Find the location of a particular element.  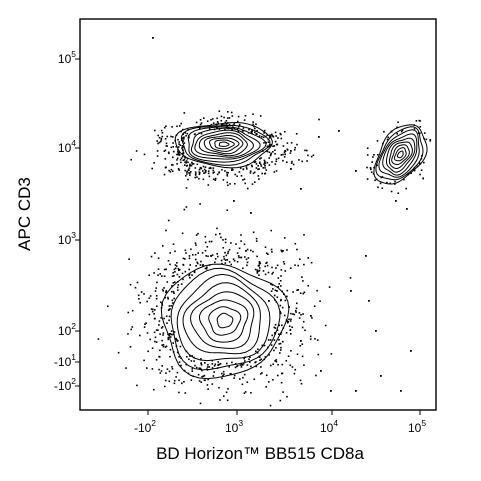

x-tick-exp: 2 is located at coordinates (153, 423).